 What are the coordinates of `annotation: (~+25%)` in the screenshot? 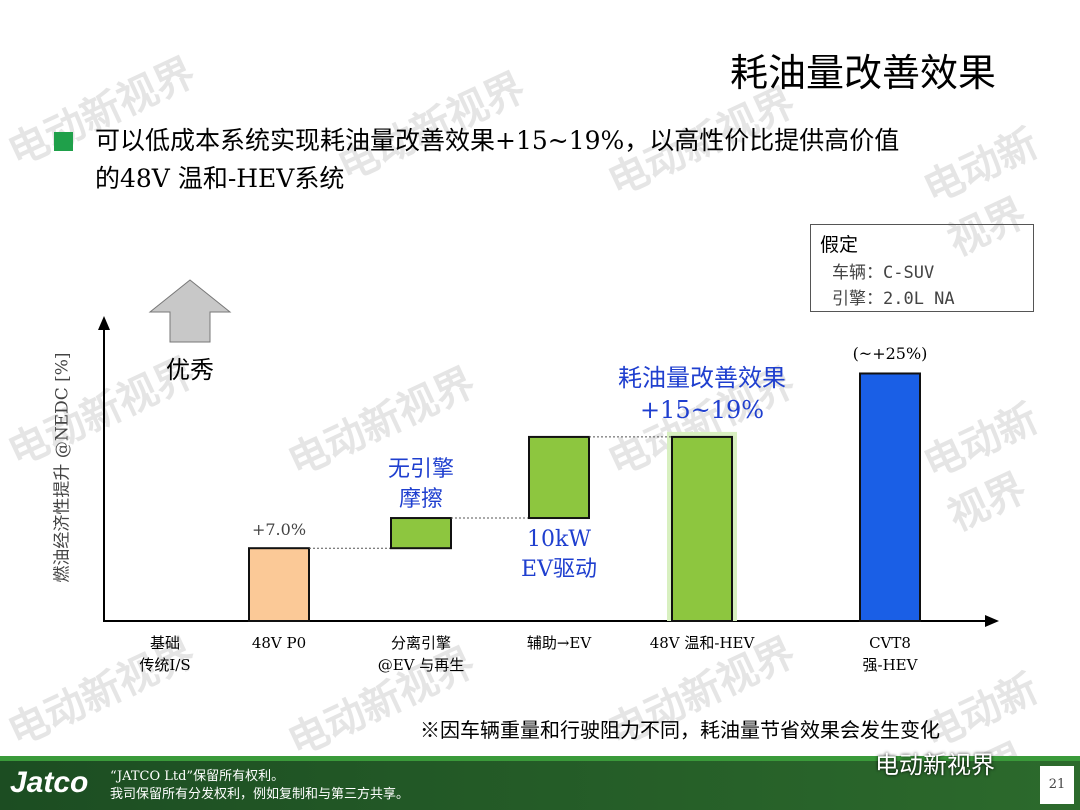 It's located at (890, 353).